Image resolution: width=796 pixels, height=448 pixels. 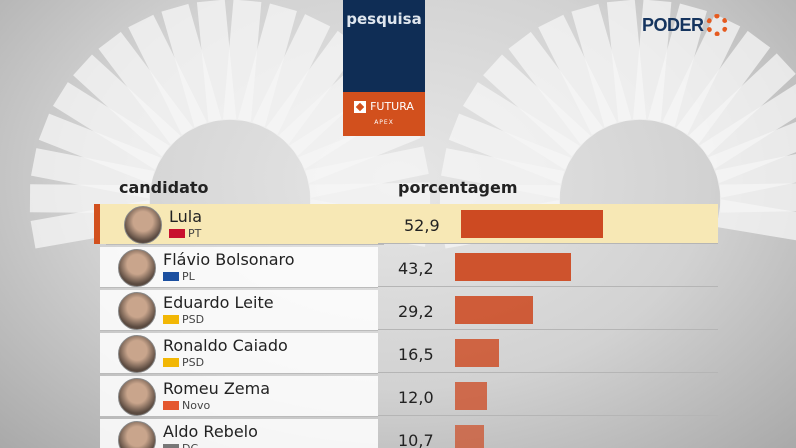 What do you see at coordinates (210, 431) in the screenshot?
I see `candidate-name: Aldo Rebelo` at bounding box center [210, 431].